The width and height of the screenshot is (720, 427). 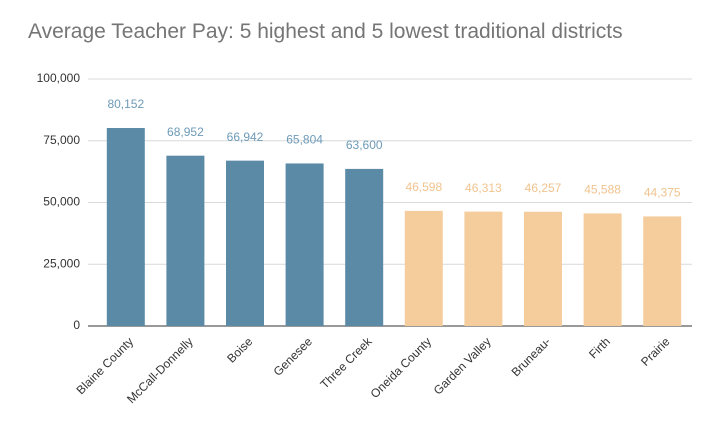 I want to click on value-label: 63,600, so click(x=364, y=145).